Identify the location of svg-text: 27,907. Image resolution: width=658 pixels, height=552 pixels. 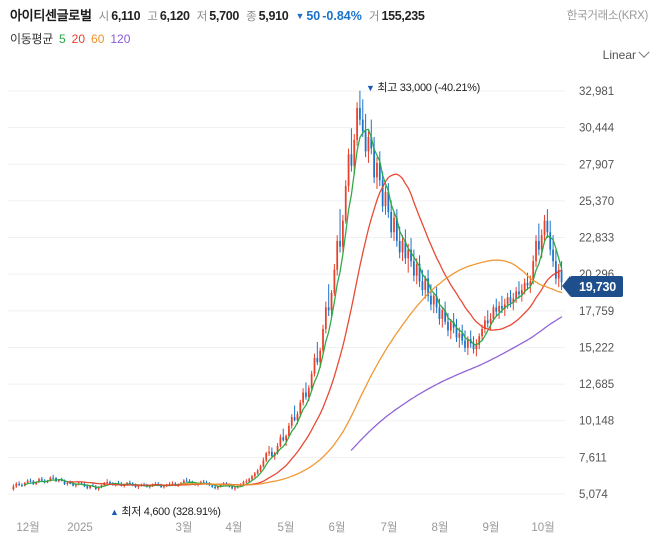
(596, 165).